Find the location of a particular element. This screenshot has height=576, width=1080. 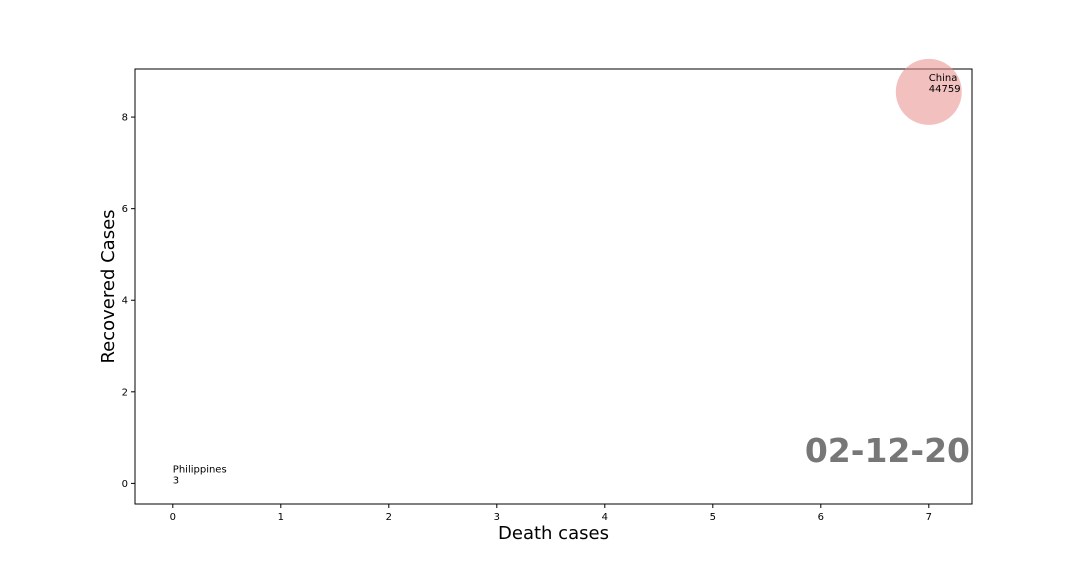

y-axis-title: Recovered Cases is located at coordinates (108, 286).